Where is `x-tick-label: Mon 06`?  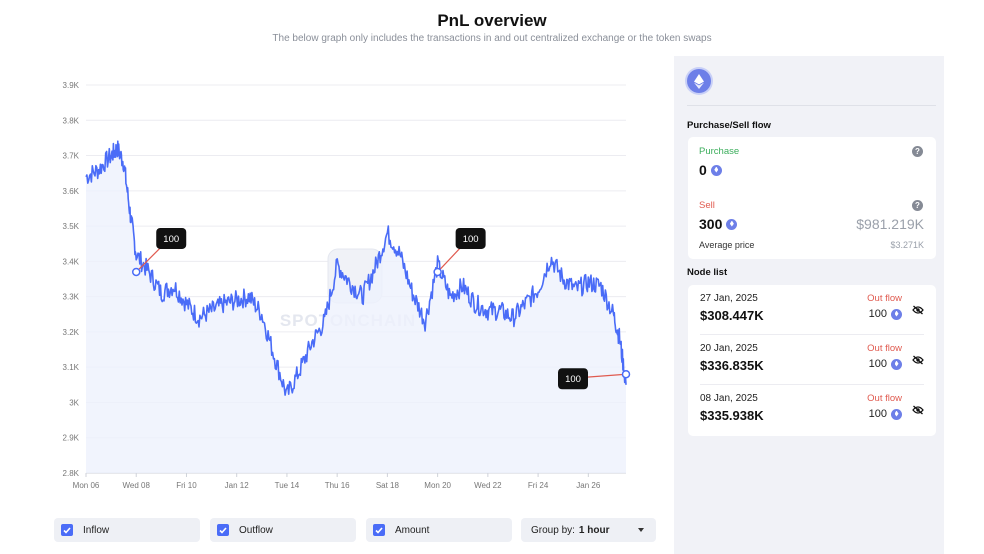 x-tick-label: Mon 06 is located at coordinates (86, 485).